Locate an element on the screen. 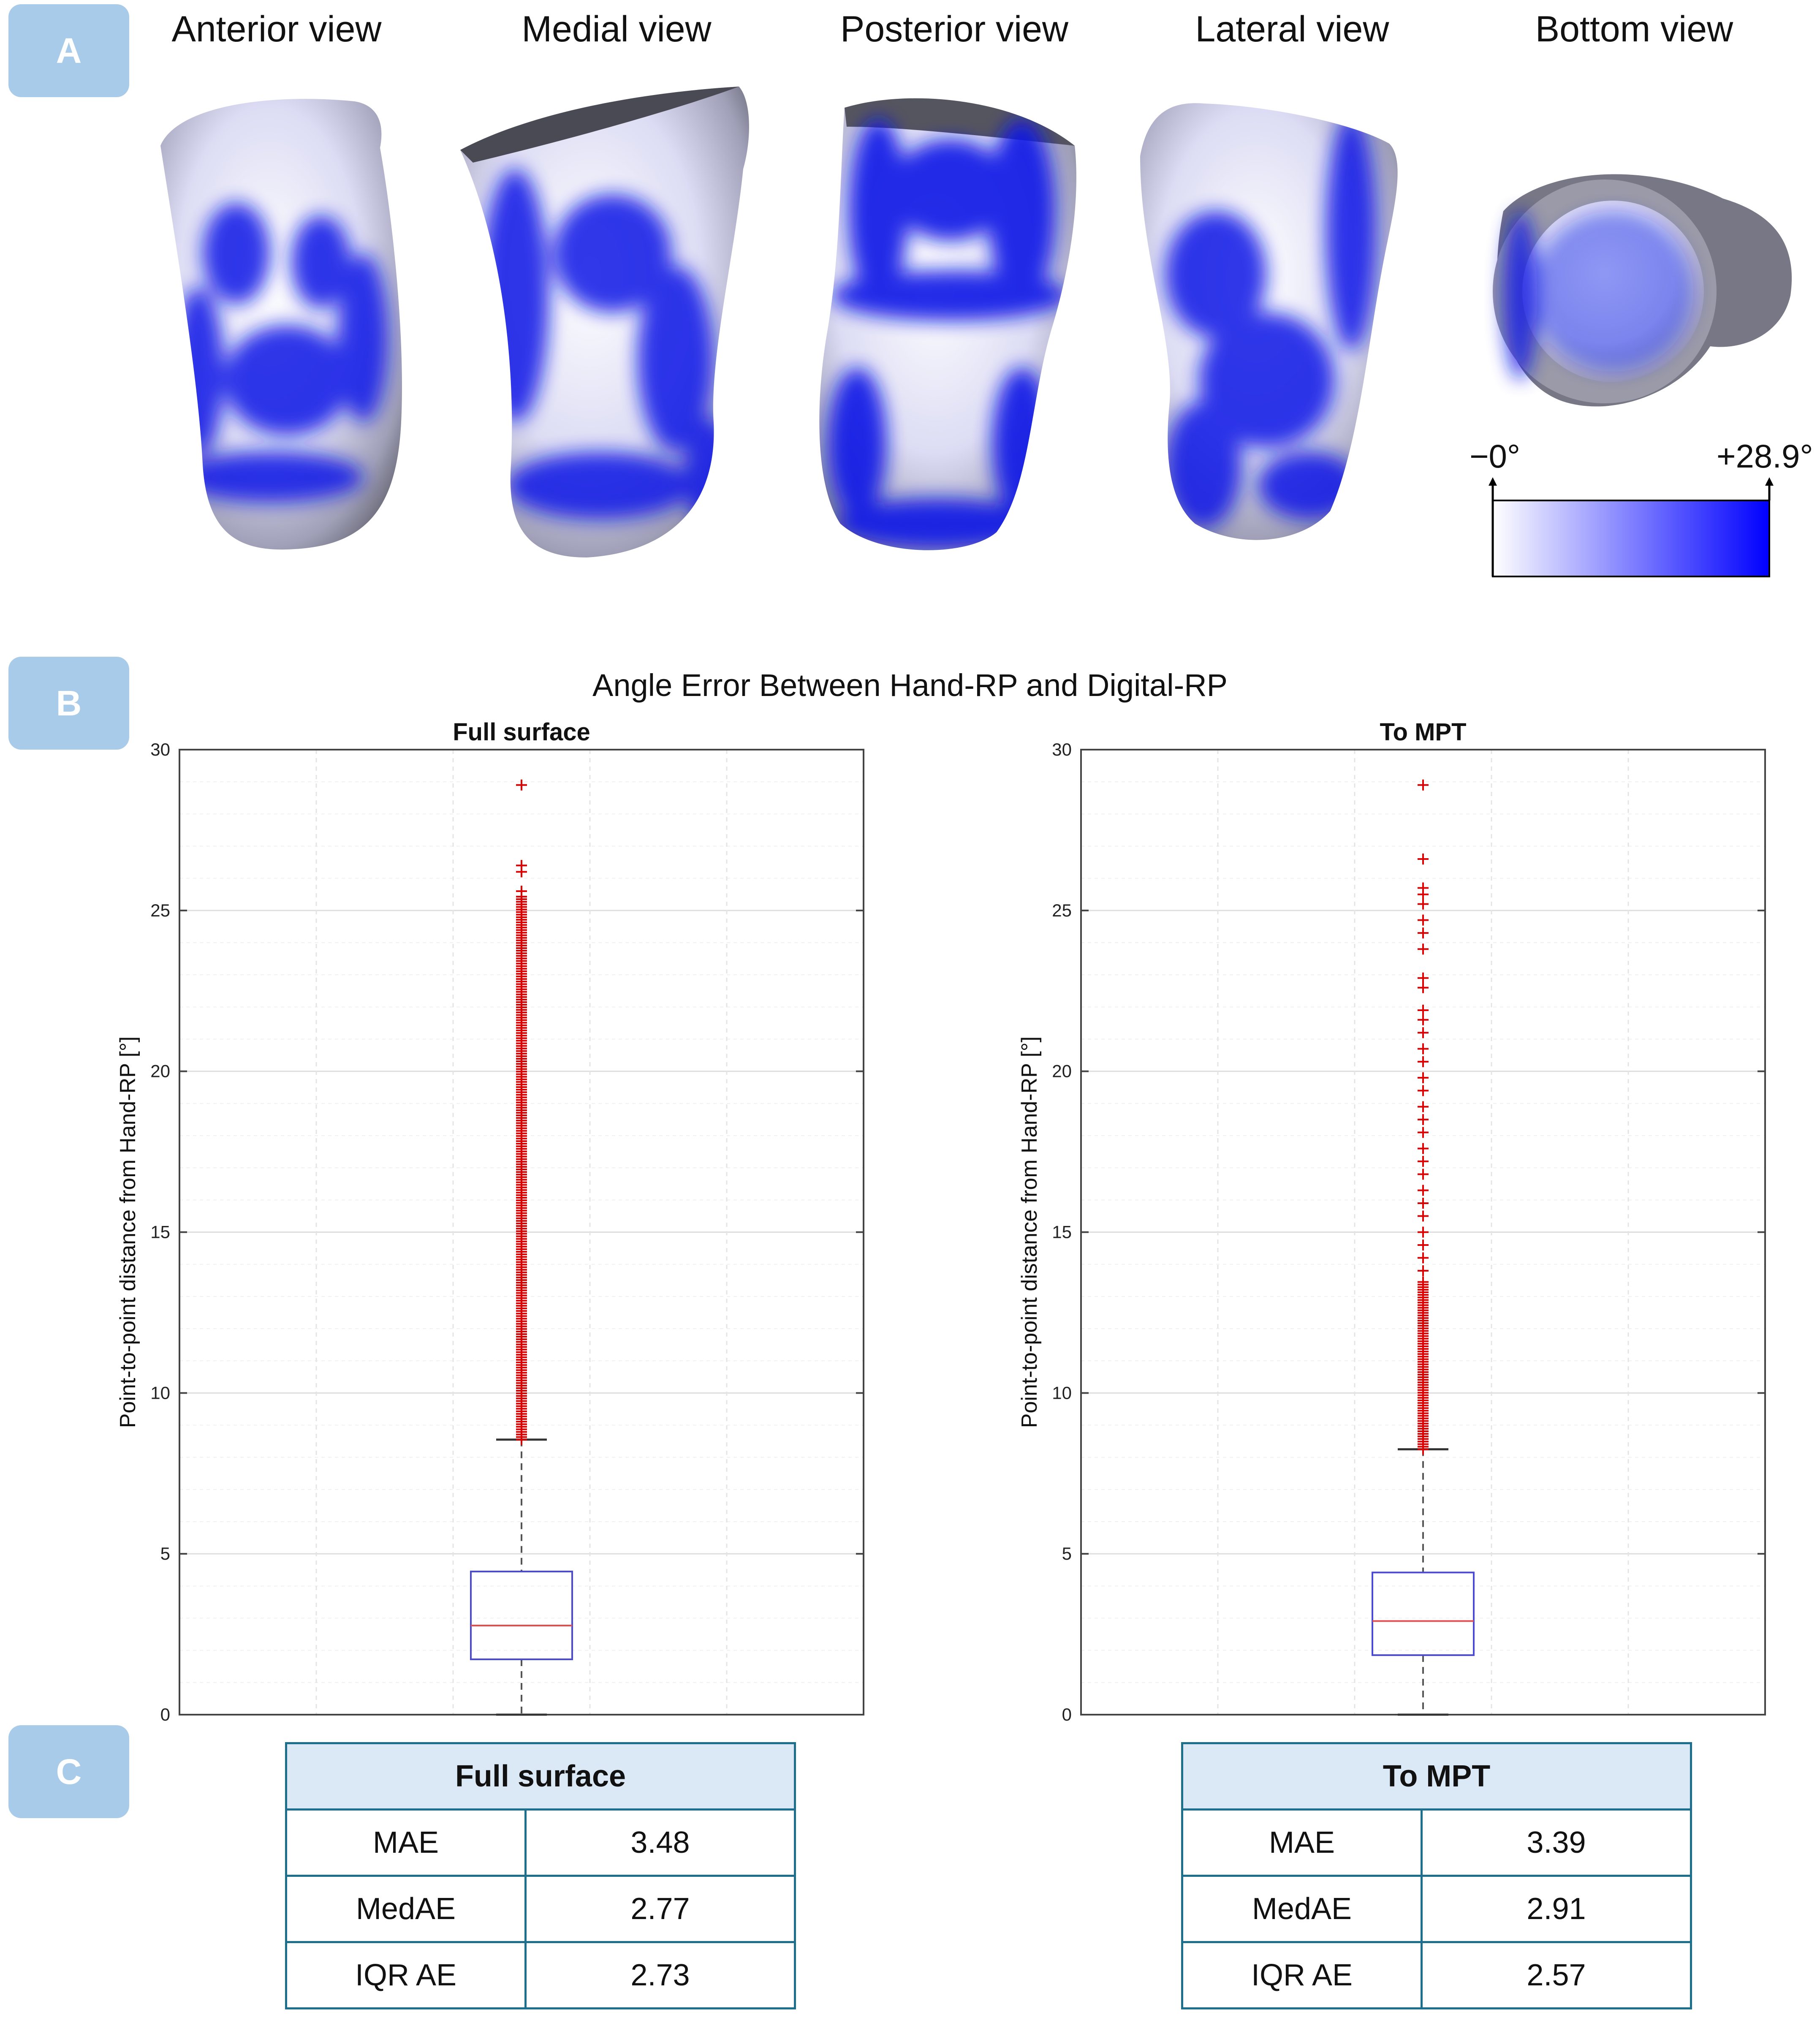  metric-value: 2.73 is located at coordinates (660, 1975).